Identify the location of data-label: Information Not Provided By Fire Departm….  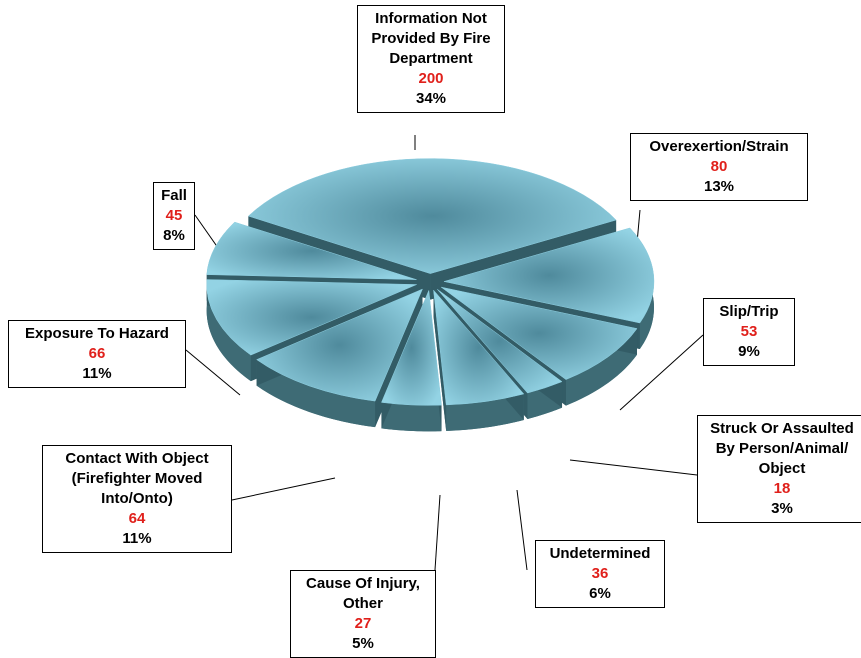
(431, 59).